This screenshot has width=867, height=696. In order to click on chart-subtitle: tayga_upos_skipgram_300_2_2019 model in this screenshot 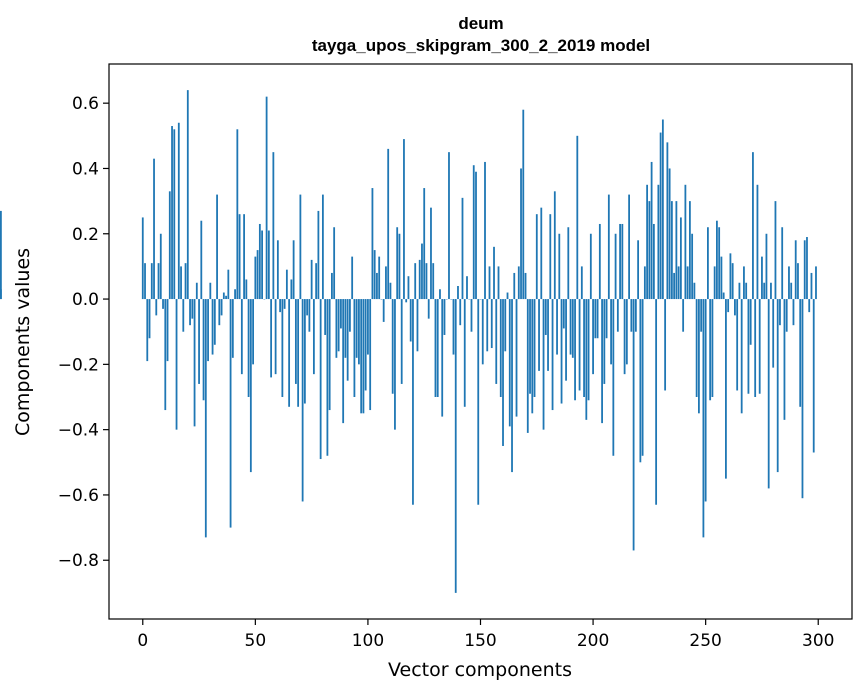, I will do `click(481, 45)`.